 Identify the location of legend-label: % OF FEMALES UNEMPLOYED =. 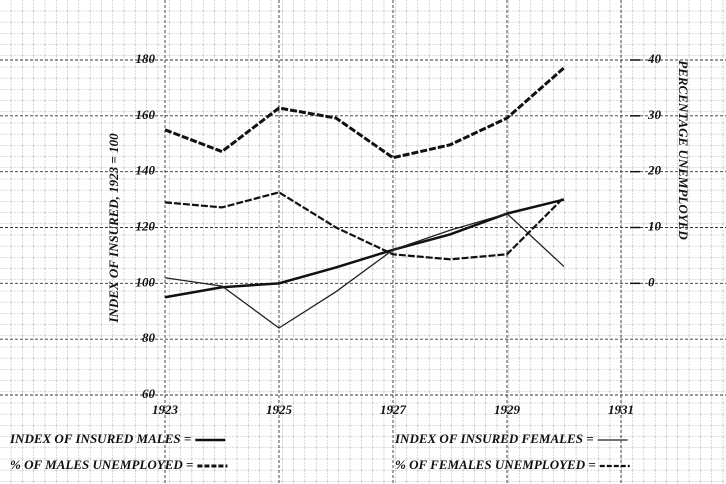
(495, 464).